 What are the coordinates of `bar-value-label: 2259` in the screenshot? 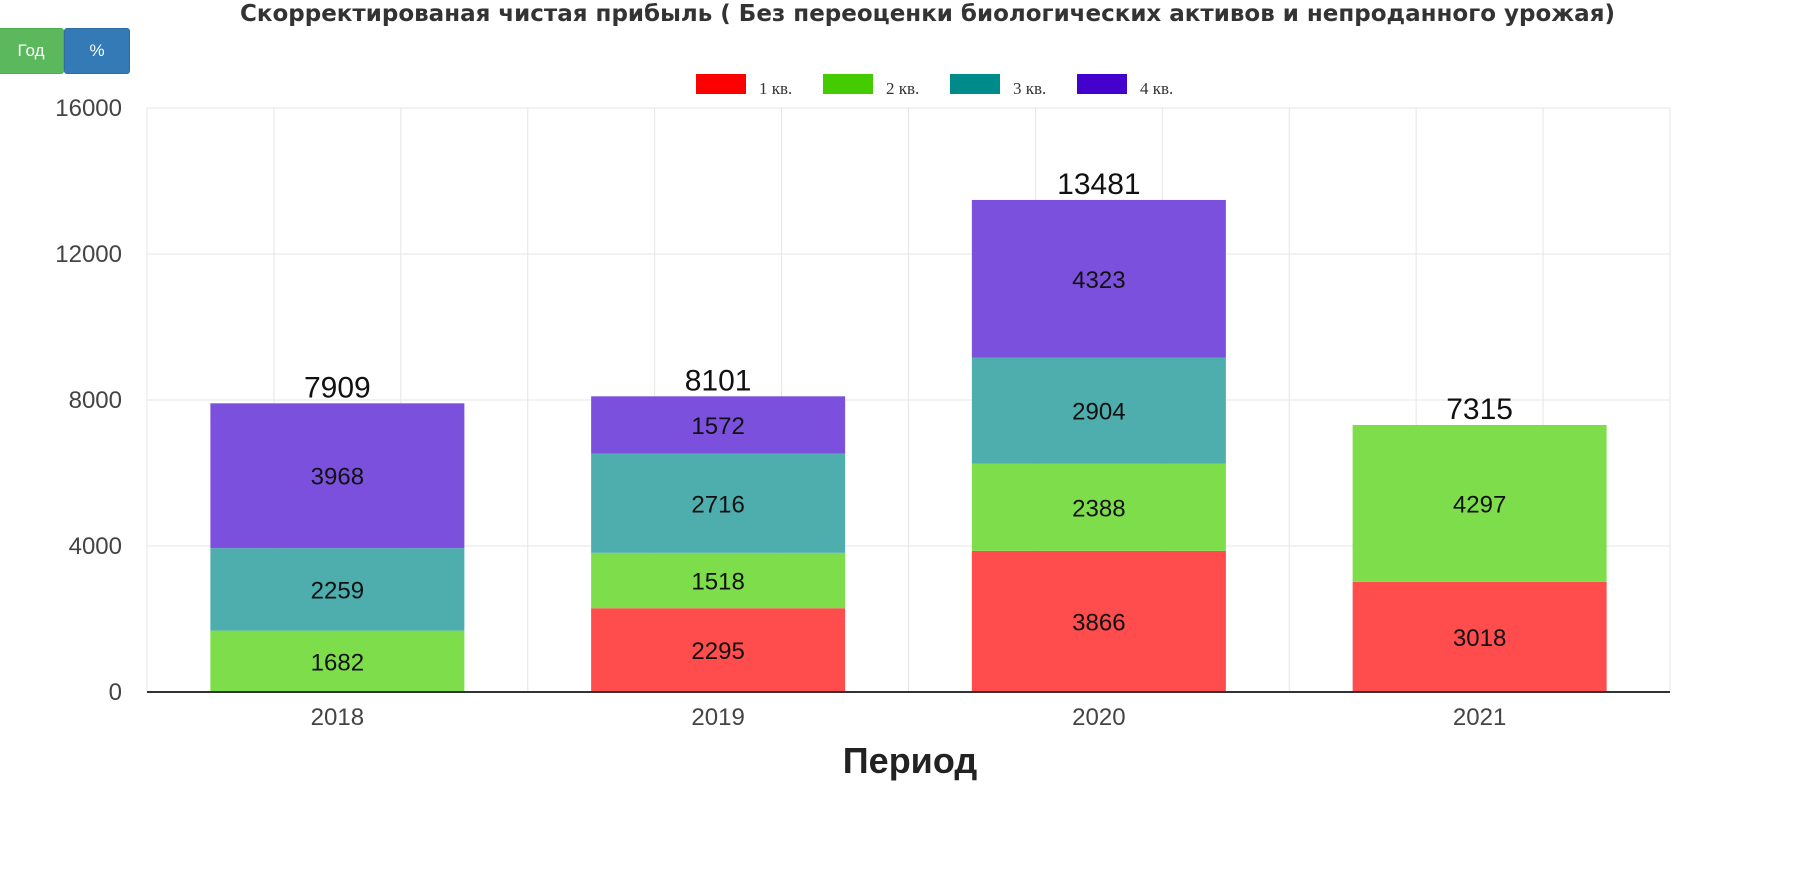 It's located at (337, 590).